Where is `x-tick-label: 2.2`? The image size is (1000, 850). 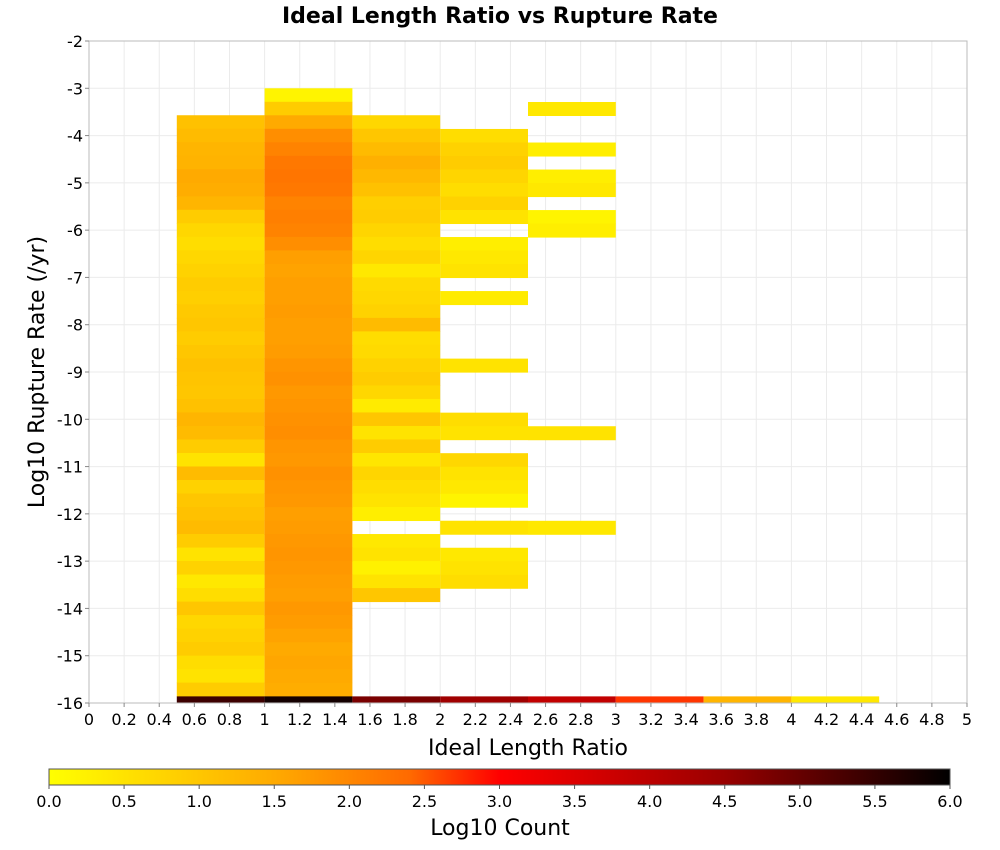
x-tick-label: 2.2 is located at coordinates (475, 719).